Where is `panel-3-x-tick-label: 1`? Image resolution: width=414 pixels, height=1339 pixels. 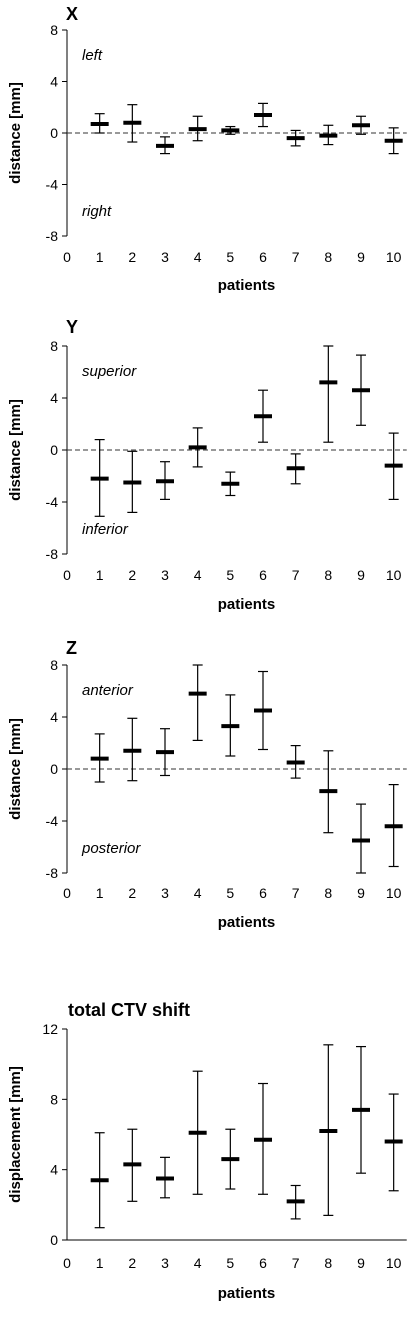
panel-3-x-tick-label: 1 is located at coordinates (100, 893).